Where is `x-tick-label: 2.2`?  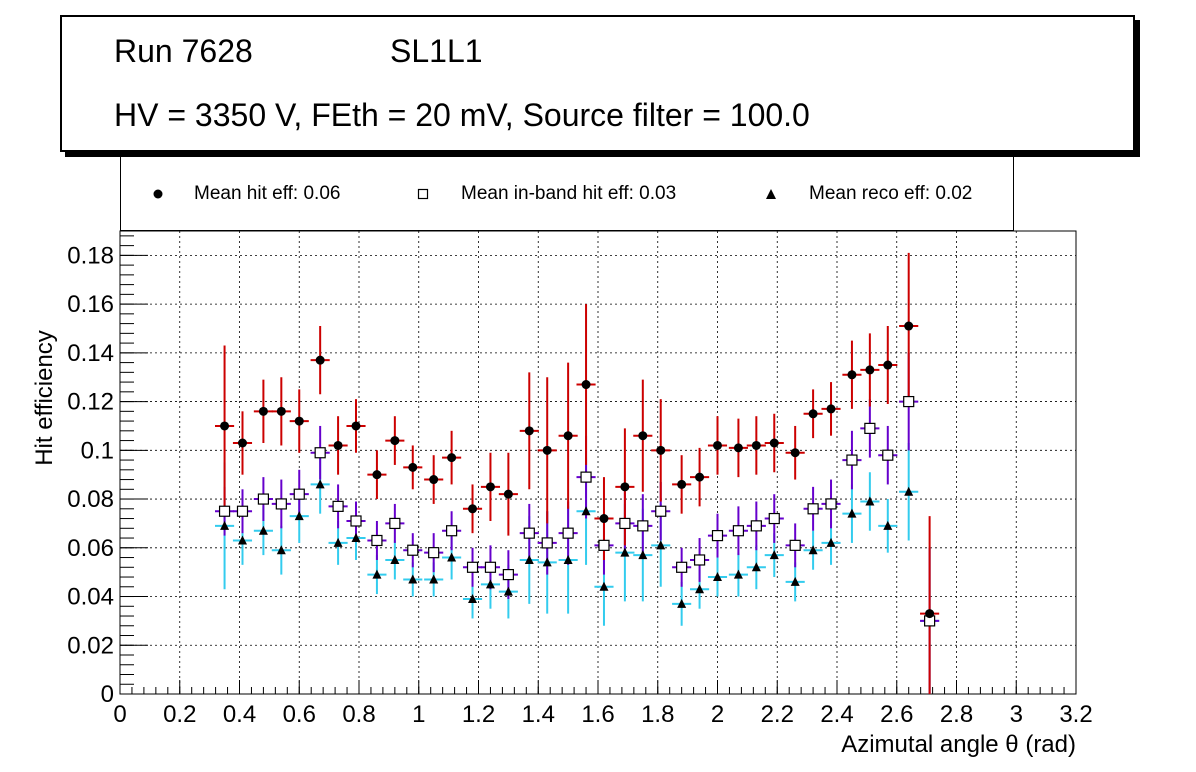
x-tick-label: 2.2 is located at coordinates (777, 714).